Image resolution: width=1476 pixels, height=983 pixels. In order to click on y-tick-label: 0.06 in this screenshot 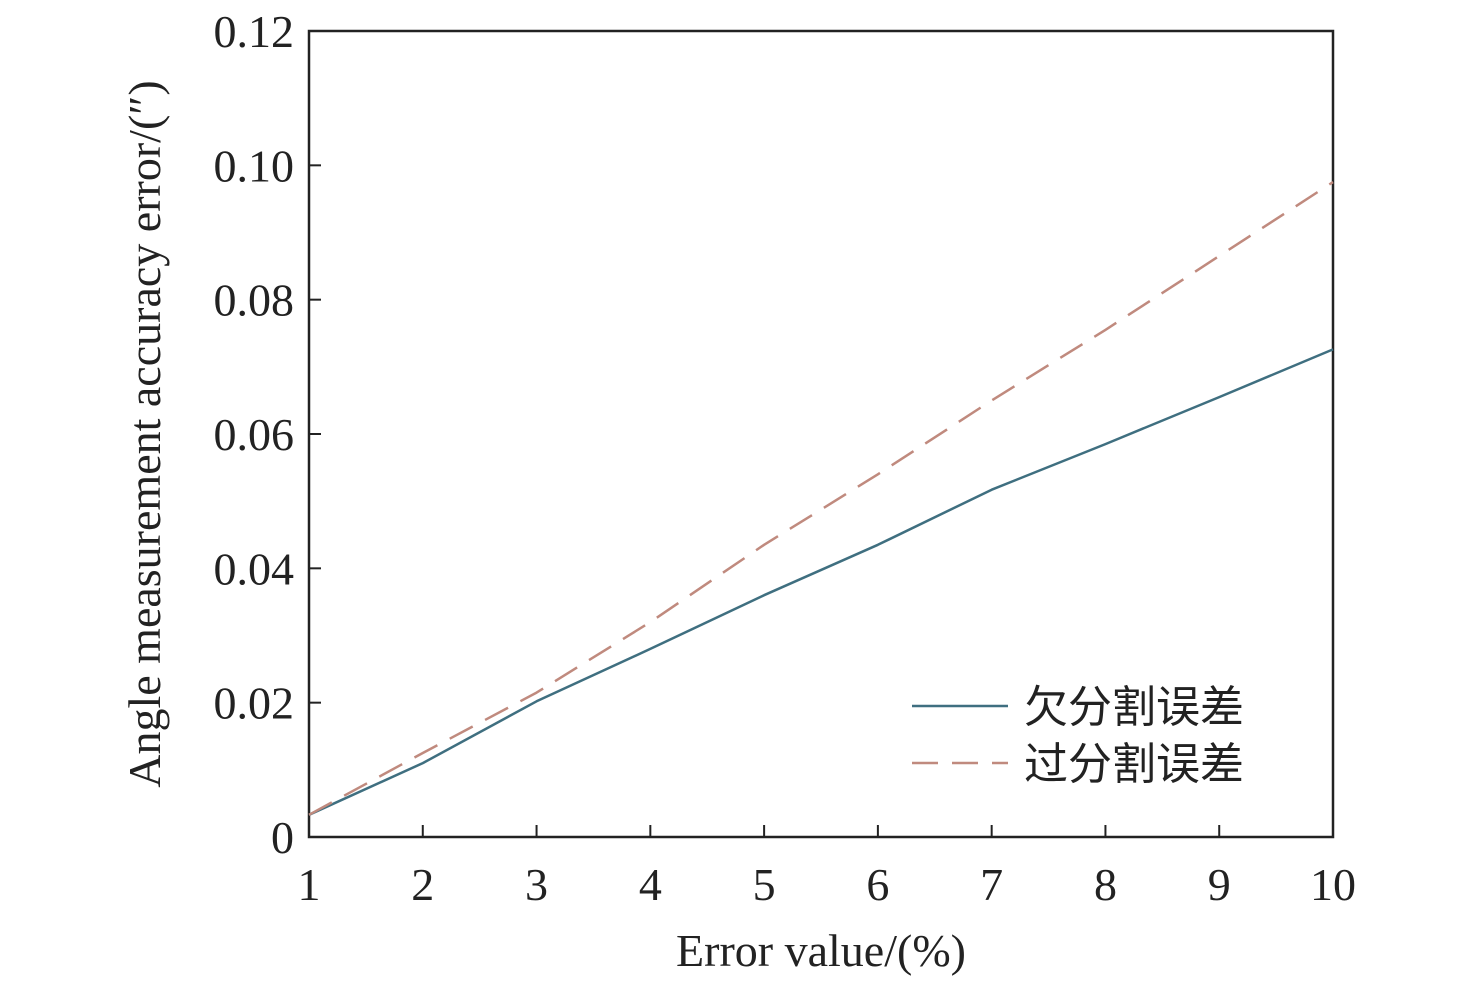, I will do `click(254, 434)`.